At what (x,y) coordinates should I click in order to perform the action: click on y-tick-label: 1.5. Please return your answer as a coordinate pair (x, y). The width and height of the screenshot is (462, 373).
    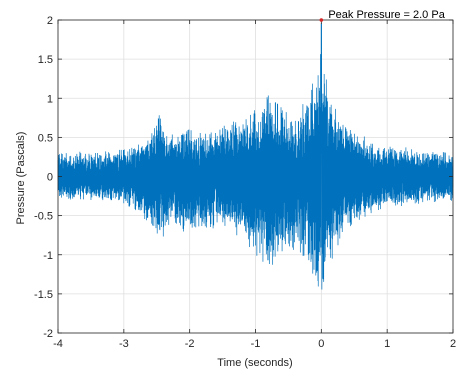
    Looking at the image, I should click on (45, 60).